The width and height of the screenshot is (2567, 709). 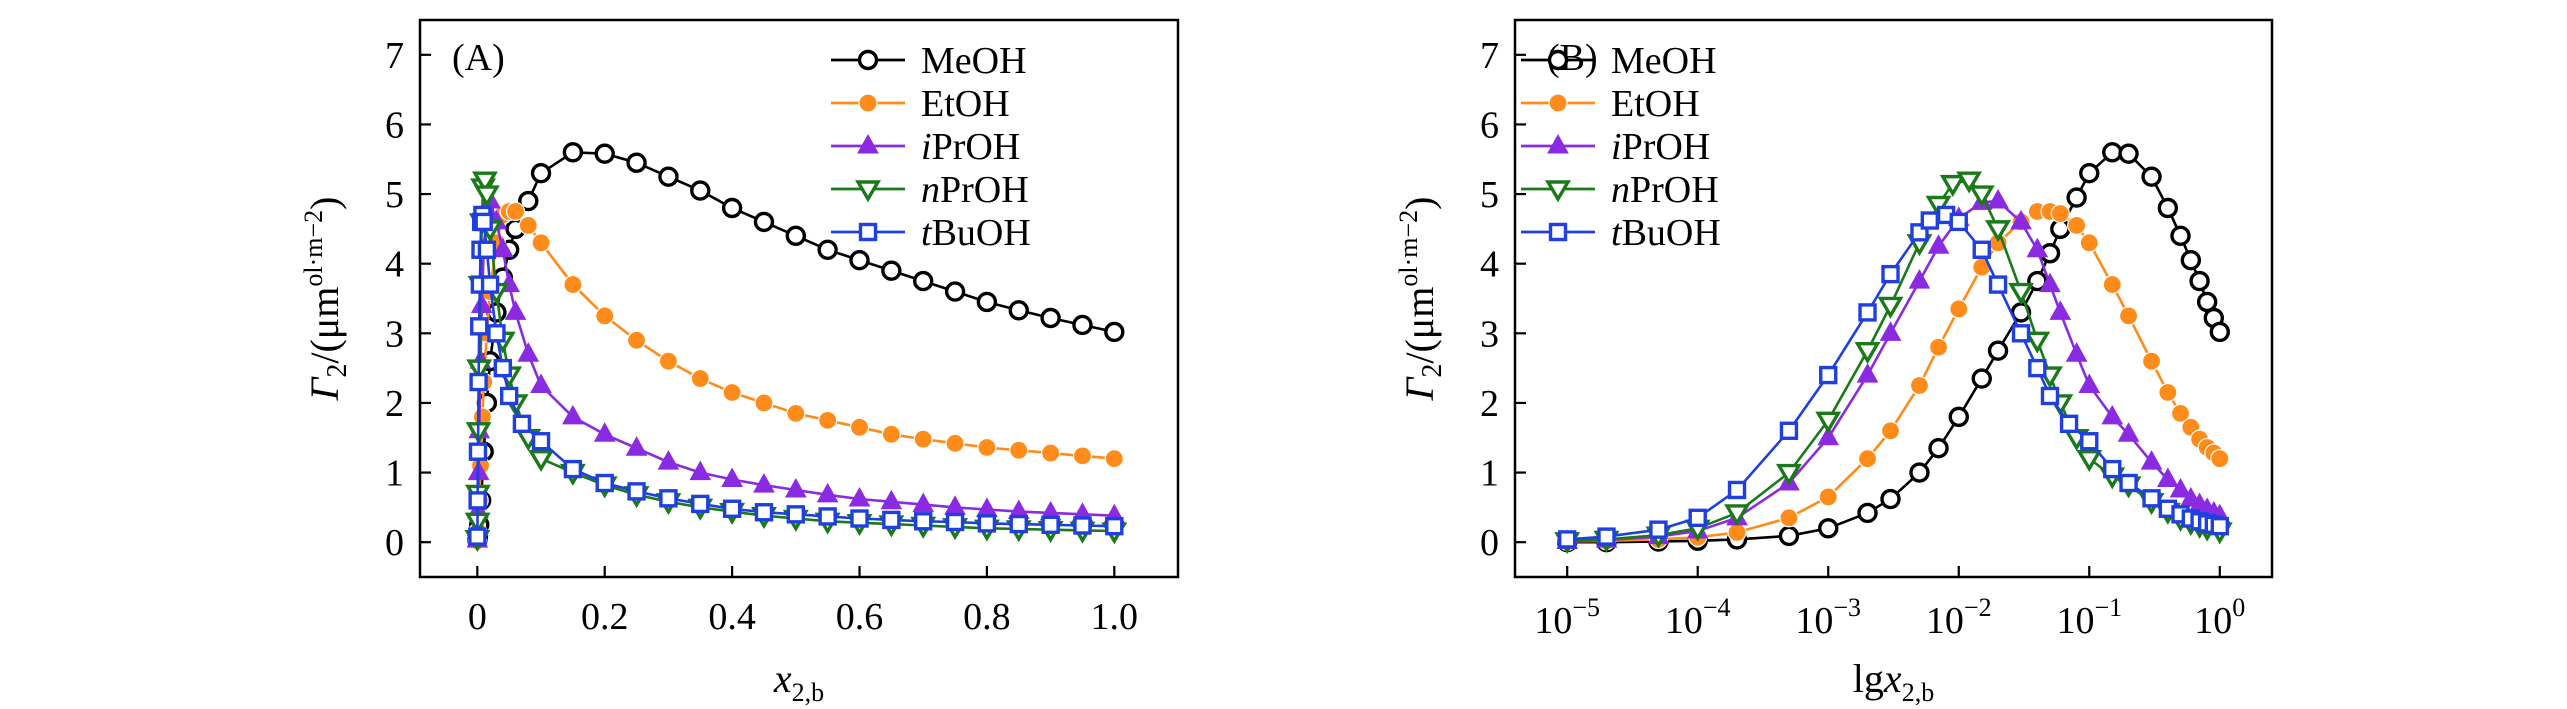 What do you see at coordinates (1610, 104) in the screenshot?
I see `legend-entry-etoh: EtOH` at bounding box center [1610, 104].